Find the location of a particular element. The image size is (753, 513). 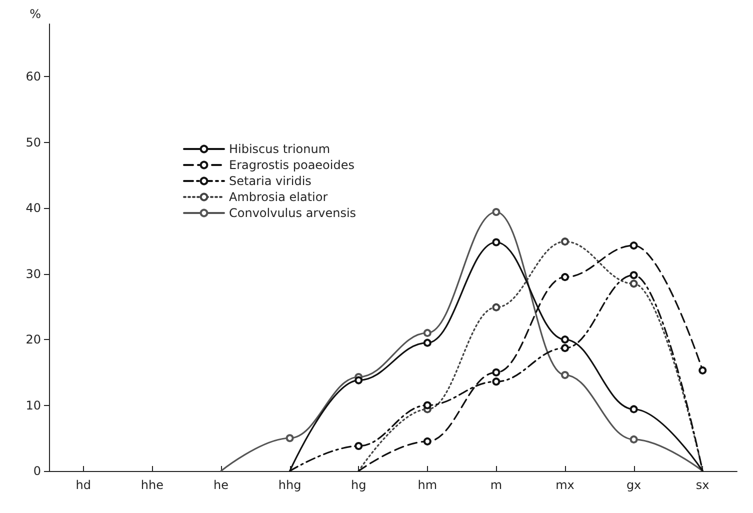

y-tick-label: 50 is located at coordinates (33, 142).